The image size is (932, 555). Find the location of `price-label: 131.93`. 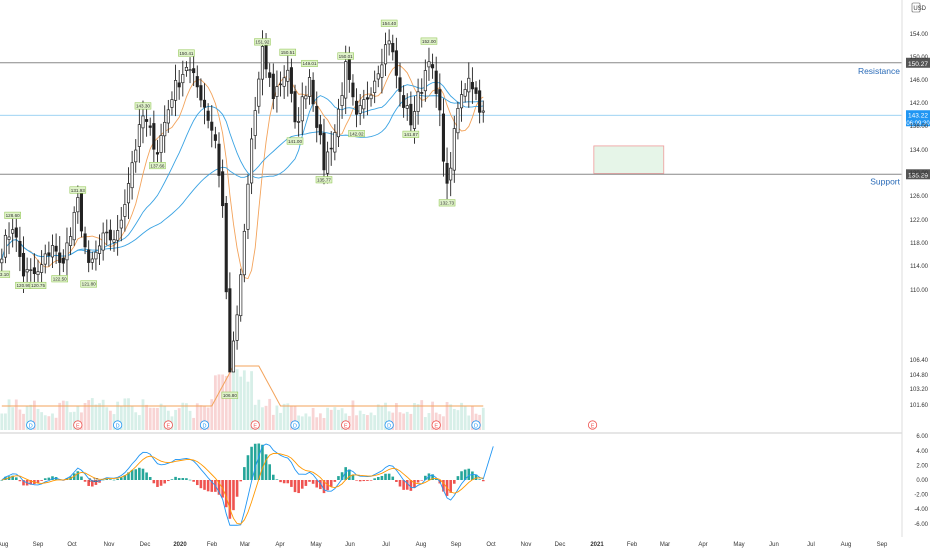

price-label: 131.93 is located at coordinates (78, 190).